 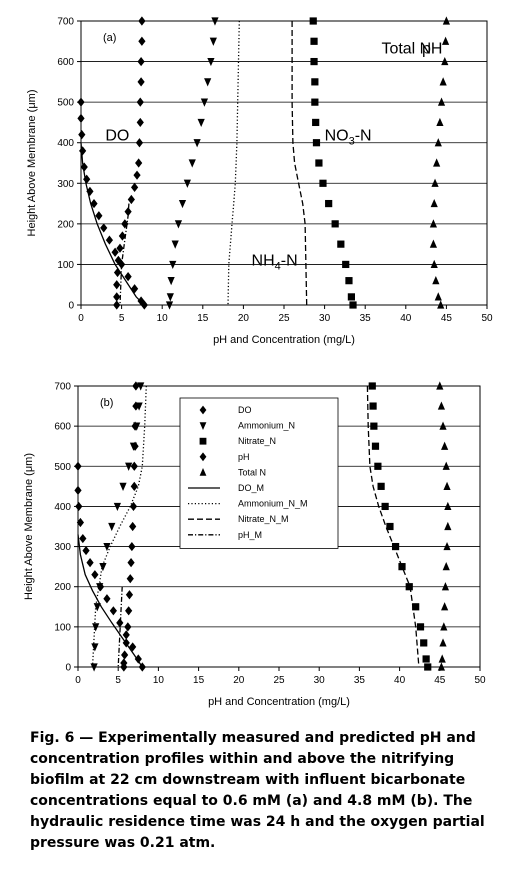 I want to click on series-line-do-m, so click(x=110, y=601).